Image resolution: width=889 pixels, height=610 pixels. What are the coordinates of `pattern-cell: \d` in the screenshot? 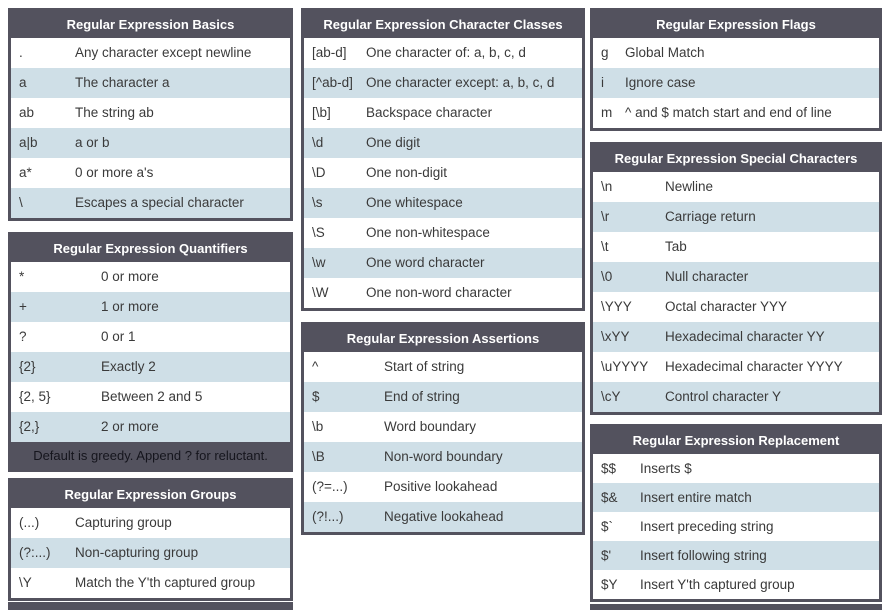 It's located at (318, 142).